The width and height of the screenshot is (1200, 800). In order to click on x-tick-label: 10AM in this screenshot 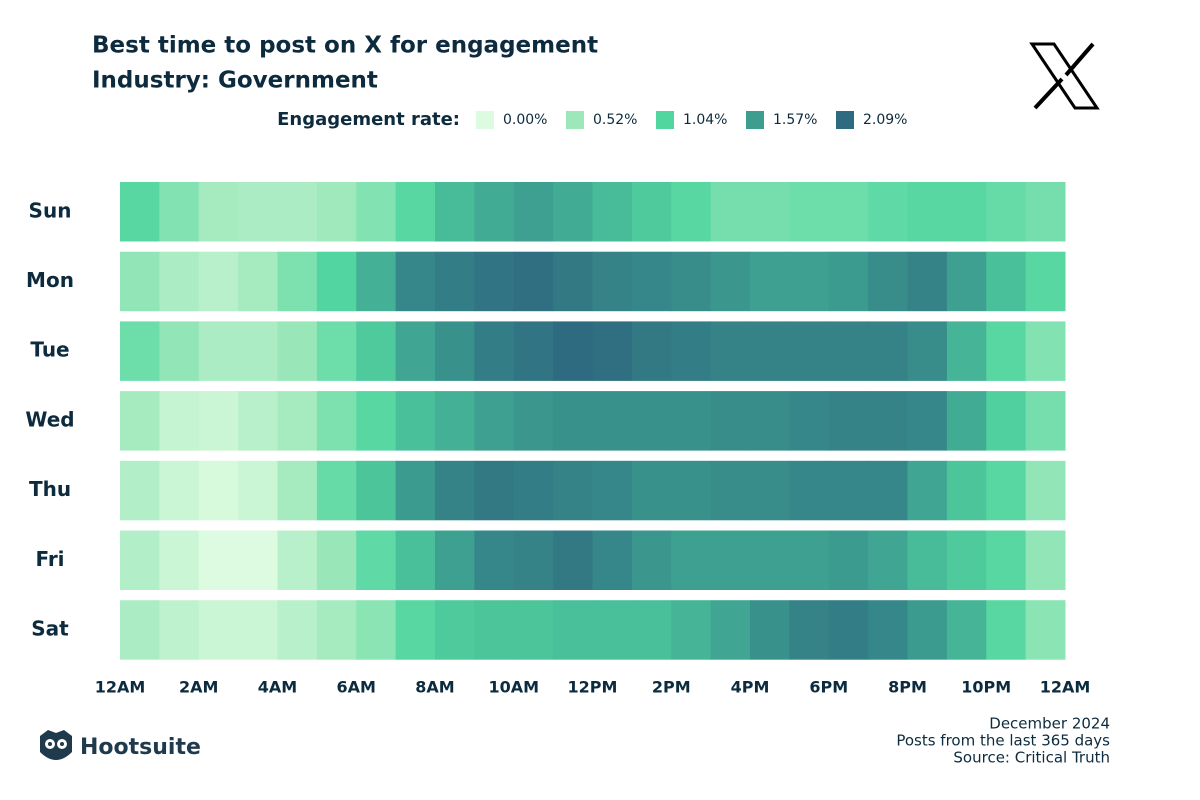, I will do `click(513, 687)`.